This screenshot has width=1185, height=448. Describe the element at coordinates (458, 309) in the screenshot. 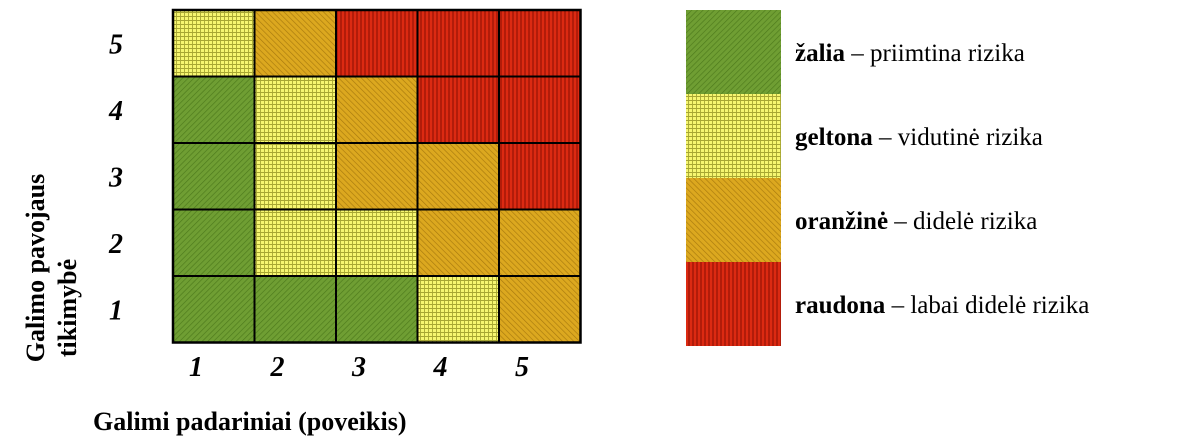

I see `risk-cell-l1-i4` at that location.